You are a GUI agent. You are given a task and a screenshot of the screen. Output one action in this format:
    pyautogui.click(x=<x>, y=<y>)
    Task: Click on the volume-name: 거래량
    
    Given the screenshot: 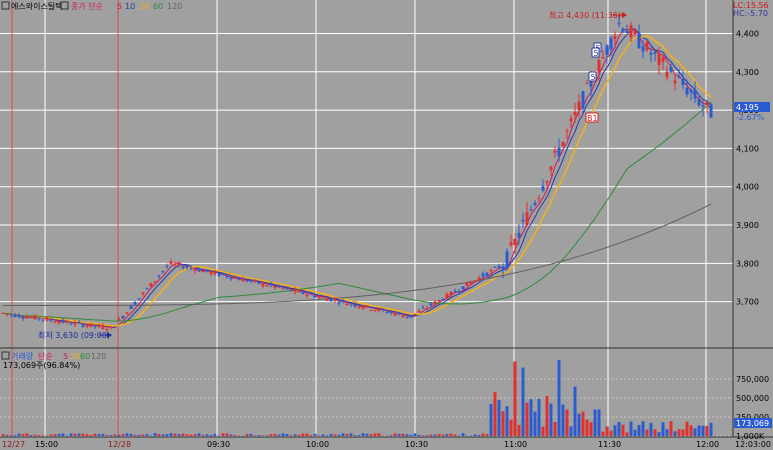 What is the action you would take?
    pyautogui.click(x=22, y=356)
    